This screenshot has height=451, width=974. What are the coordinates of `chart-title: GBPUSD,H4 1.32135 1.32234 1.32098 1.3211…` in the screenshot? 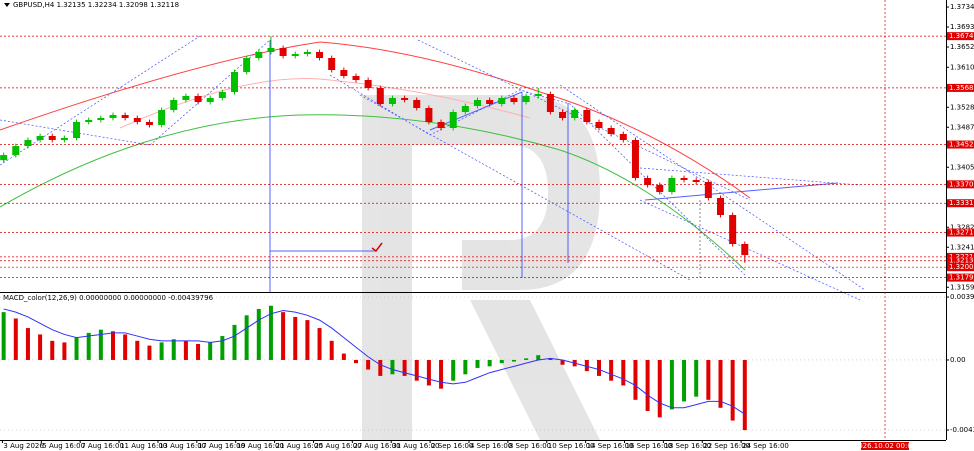 It's located at (96, 5).